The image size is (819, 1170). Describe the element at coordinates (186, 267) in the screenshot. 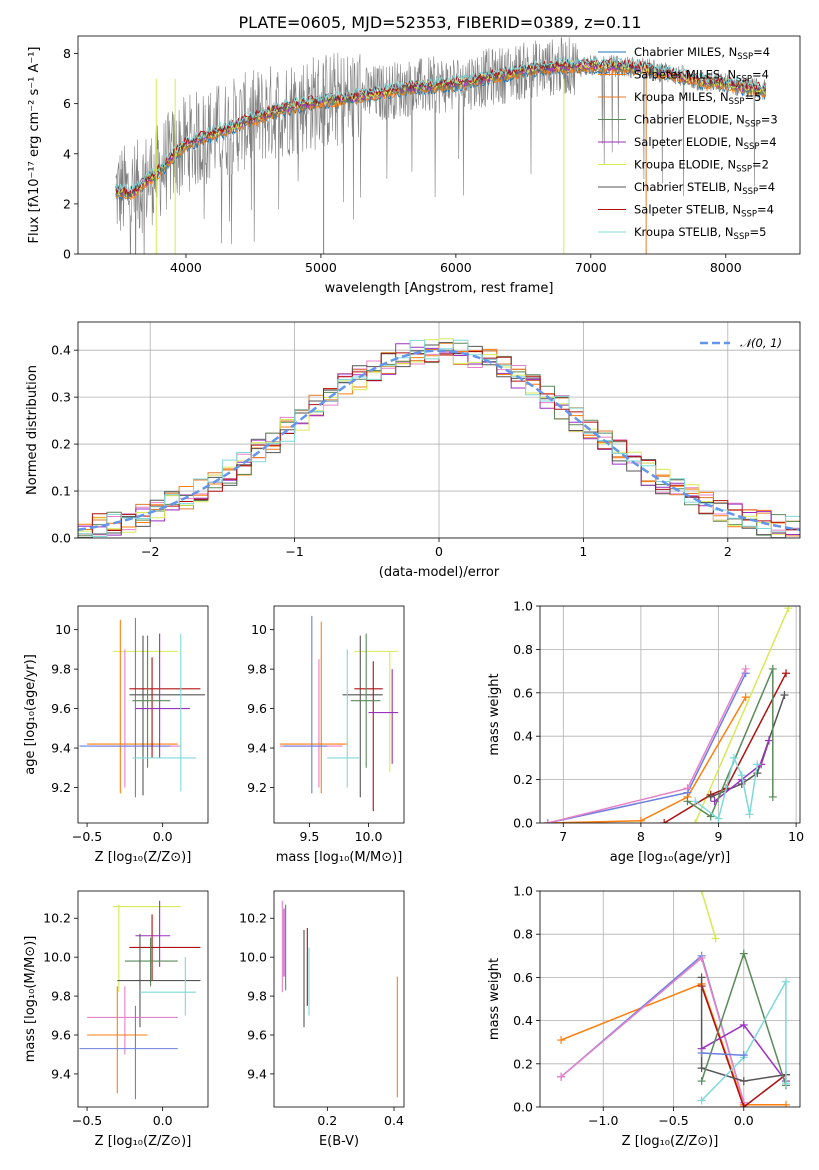

I see `x-tick-label: 4000` at that location.